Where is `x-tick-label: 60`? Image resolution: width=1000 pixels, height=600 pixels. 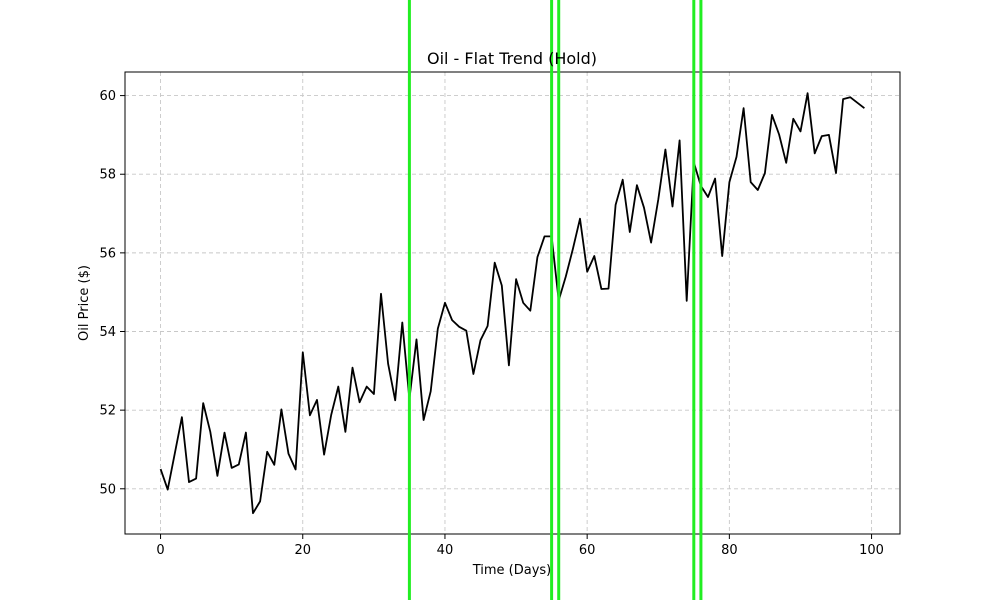
x-tick-label: 60 is located at coordinates (587, 550).